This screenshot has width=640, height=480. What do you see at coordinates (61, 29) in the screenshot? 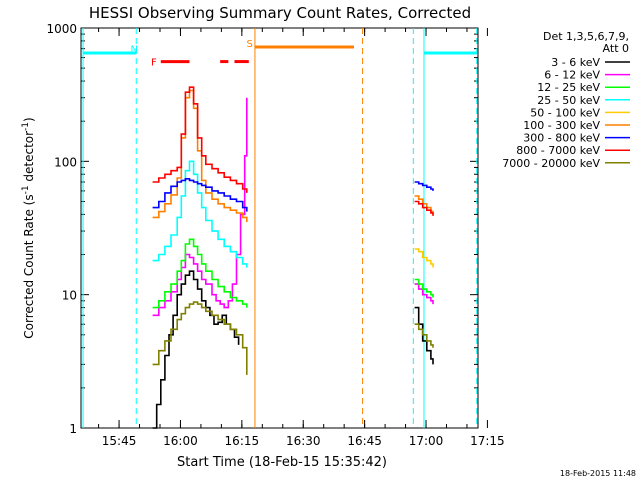
I see `y-tick-label: 1000` at bounding box center [61, 29].